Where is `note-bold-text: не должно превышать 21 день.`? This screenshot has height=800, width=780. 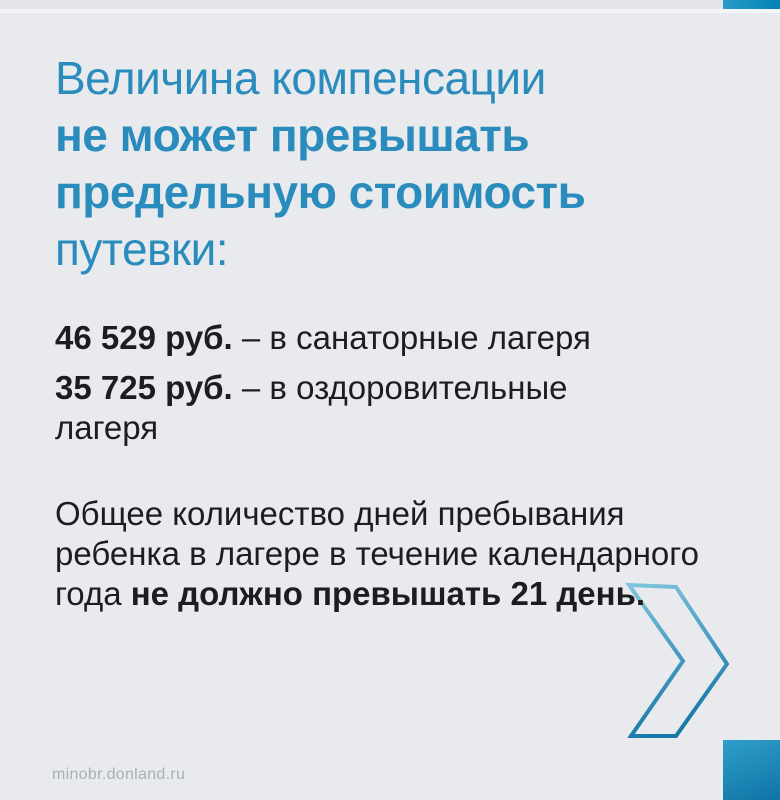 note-bold-text: не должно превышать 21 день. is located at coordinates (388, 593).